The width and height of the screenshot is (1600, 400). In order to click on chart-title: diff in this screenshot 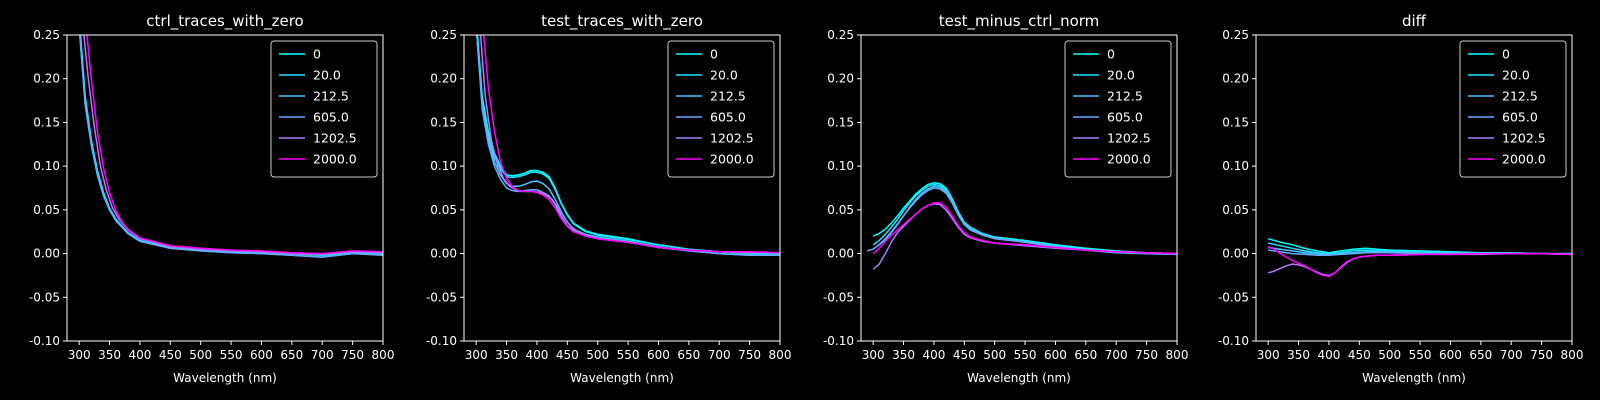, I will do `click(1414, 21)`.